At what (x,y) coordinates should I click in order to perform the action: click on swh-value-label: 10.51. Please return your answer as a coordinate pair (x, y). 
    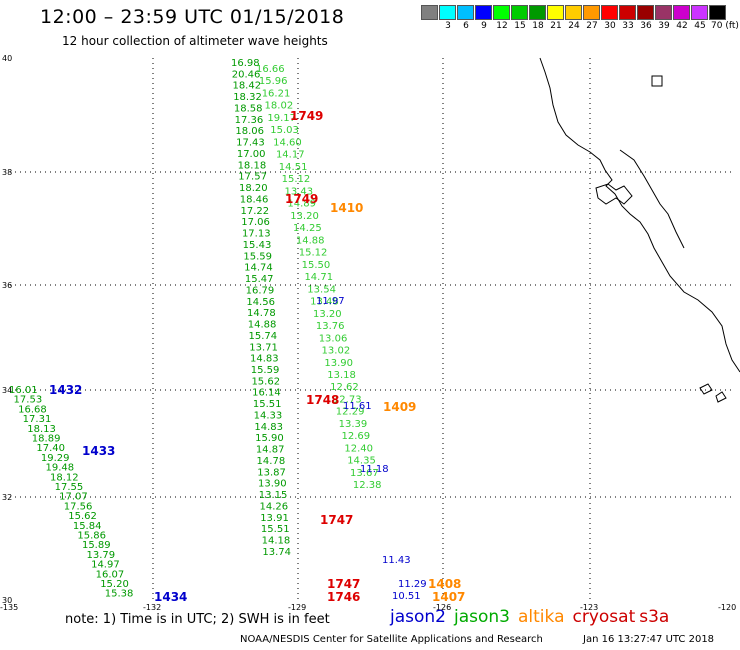
    Looking at the image, I should click on (406, 596).